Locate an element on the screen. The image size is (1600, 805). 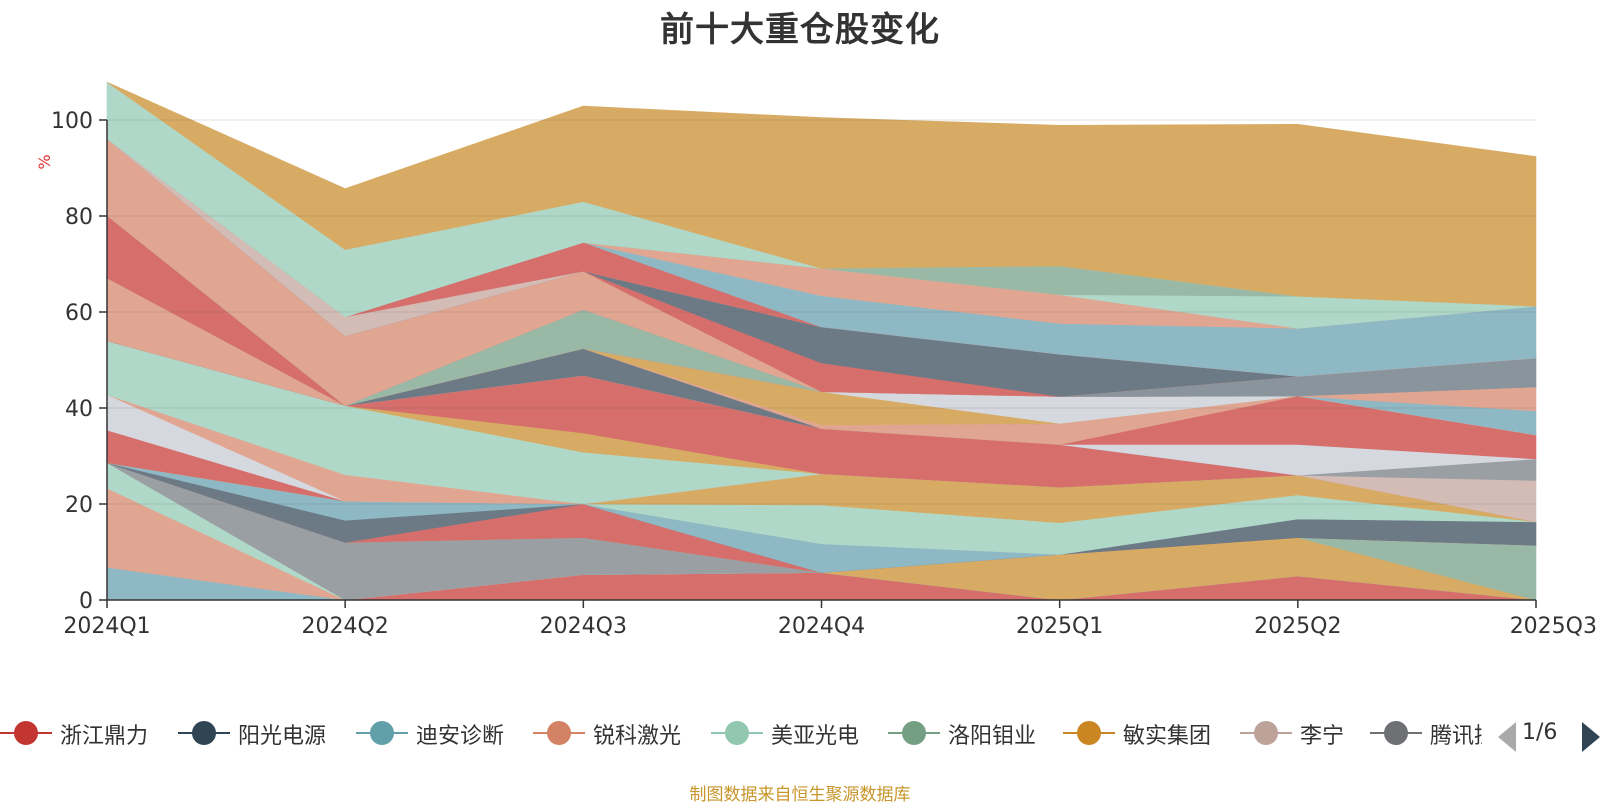
y-tick-label: 60 is located at coordinates (79, 313).